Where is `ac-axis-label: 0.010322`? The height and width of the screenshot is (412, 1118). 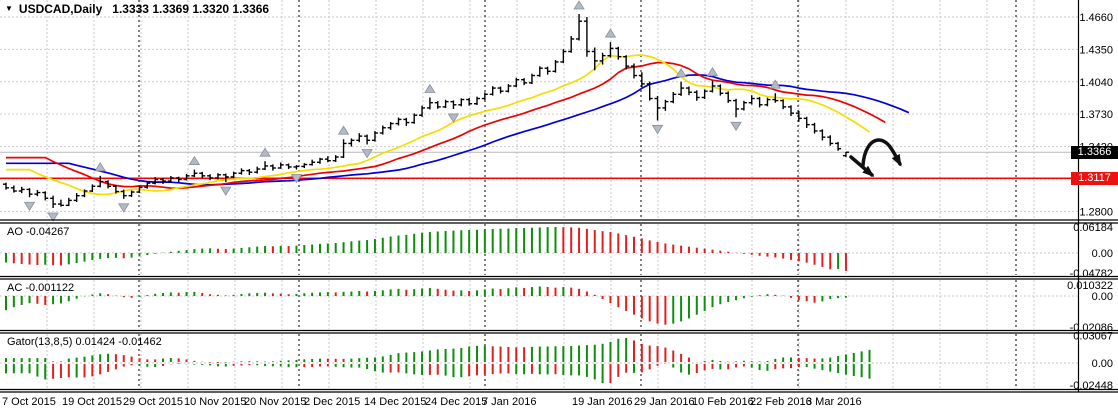
ac-axis-label: 0.010322 is located at coordinates (1090, 286).